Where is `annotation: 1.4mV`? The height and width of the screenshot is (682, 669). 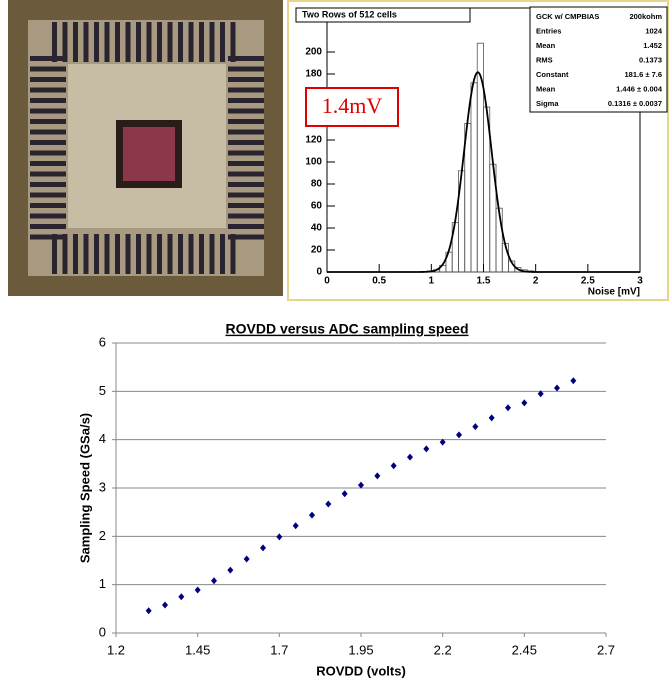 annotation: 1.4mV is located at coordinates (352, 105).